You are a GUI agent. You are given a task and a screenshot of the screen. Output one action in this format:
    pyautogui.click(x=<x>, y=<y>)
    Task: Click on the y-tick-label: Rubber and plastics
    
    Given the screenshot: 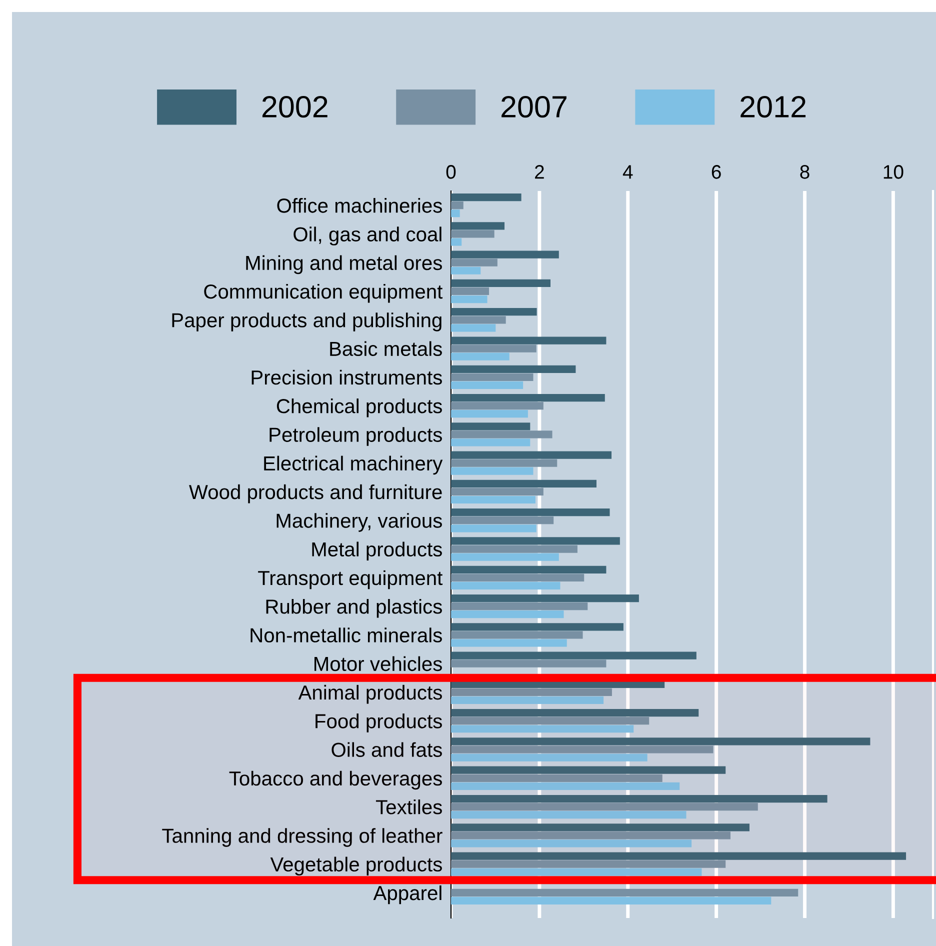 What is the action you would take?
    pyautogui.click(x=354, y=608)
    